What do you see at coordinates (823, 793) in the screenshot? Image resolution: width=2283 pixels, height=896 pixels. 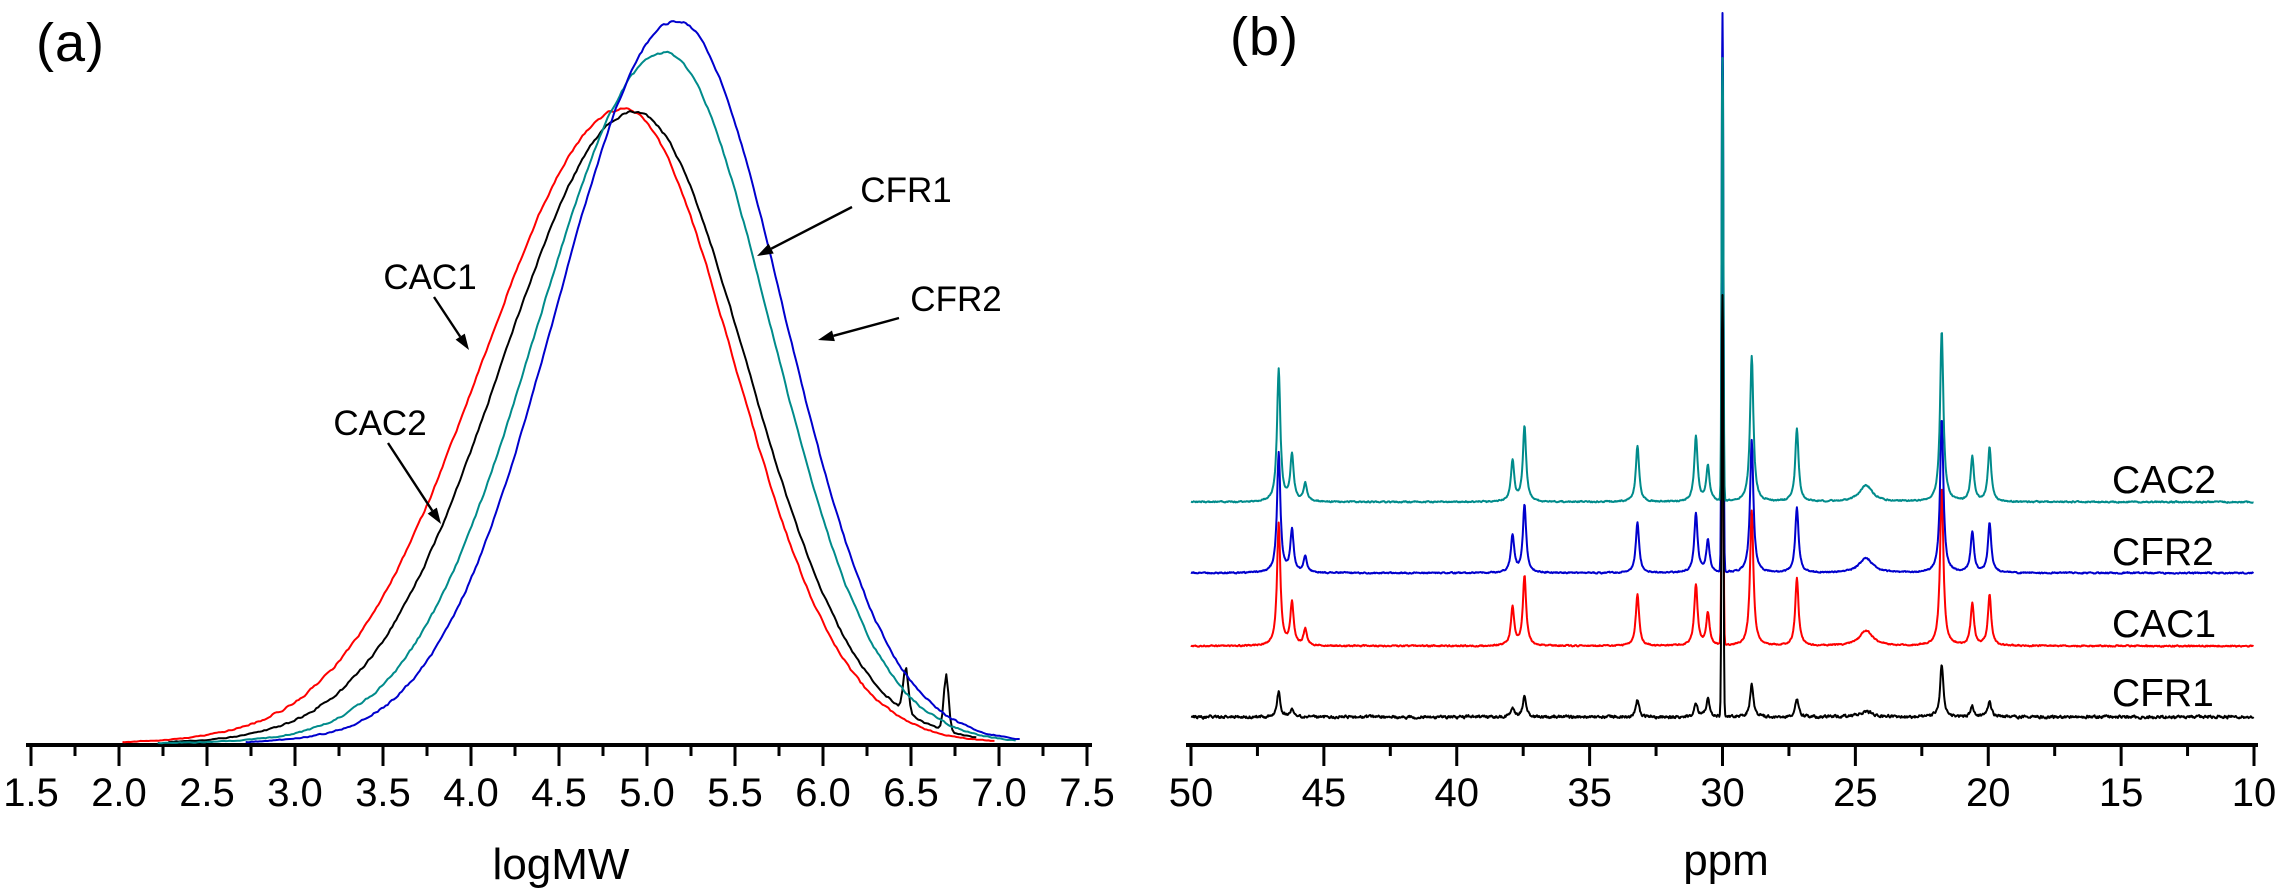 I see `tick-label: 6.0` at bounding box center [823, 793].